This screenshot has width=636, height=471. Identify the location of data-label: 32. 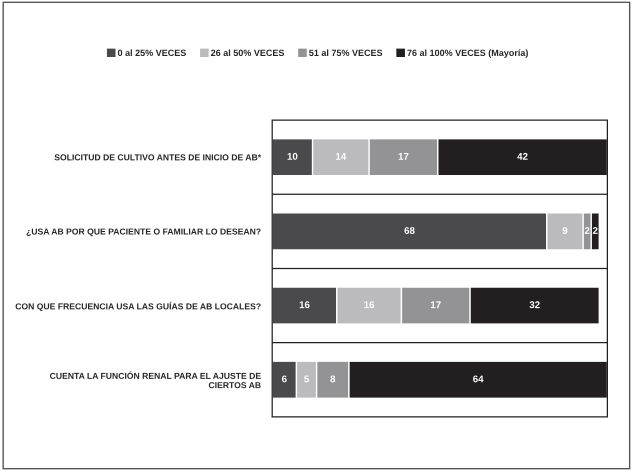
(535, 304).